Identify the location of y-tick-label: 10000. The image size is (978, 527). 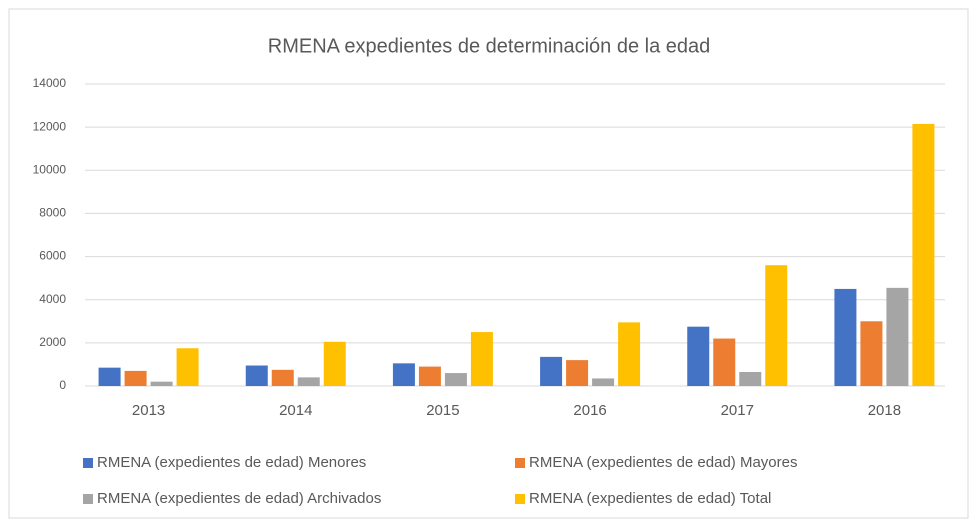
(50, 169).